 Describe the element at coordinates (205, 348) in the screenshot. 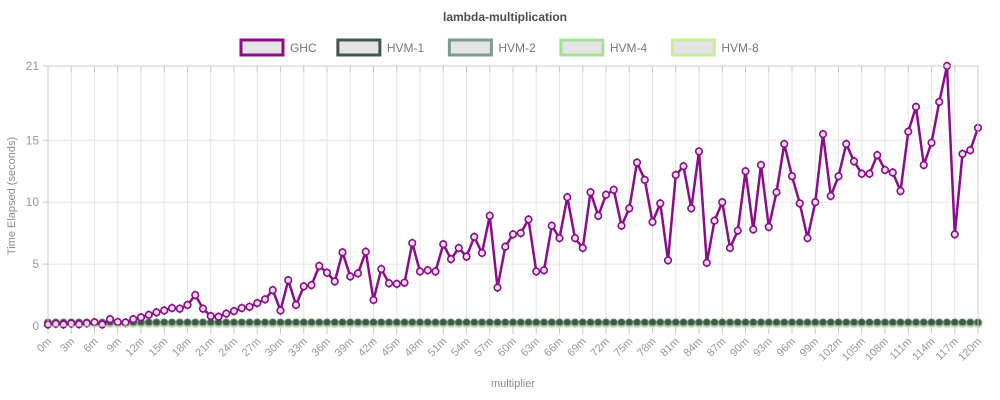

I see `x-tick-label: 21m` at that location.